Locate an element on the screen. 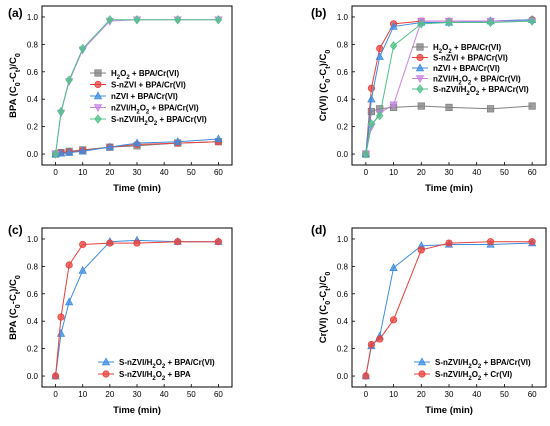 This screenshot has height=426, width=550. legend-entry: S-nZVI/H2O2 + BPA is located at coordinates (155, 376).